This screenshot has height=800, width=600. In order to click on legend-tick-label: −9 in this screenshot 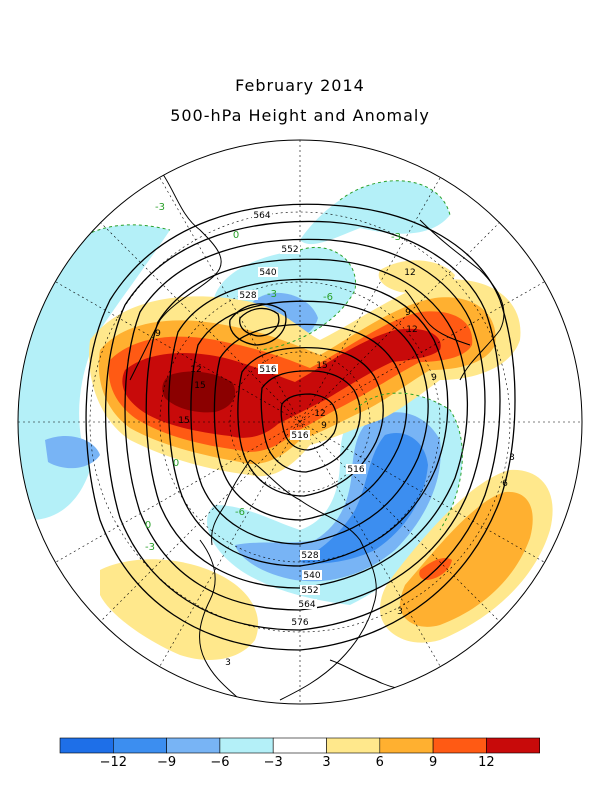, I will do `click(166, 762)`.